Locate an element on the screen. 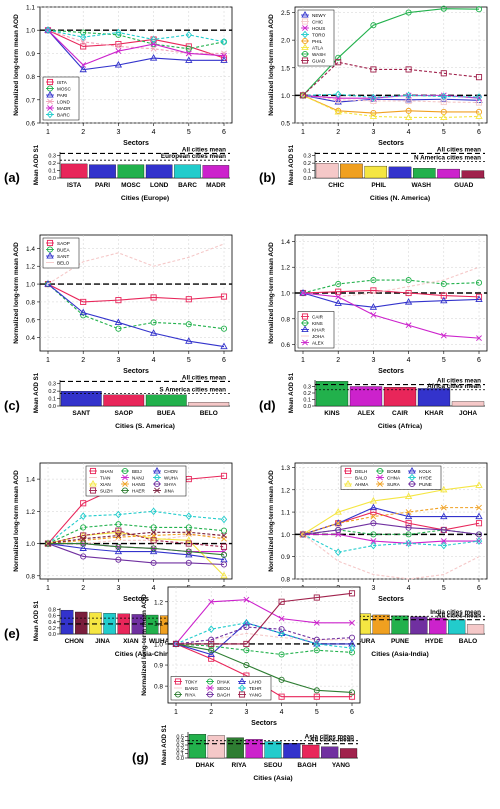 The height and width of the screenshot is (809, 500). tick-label-x: 5 is located at coordinates (189, 132).